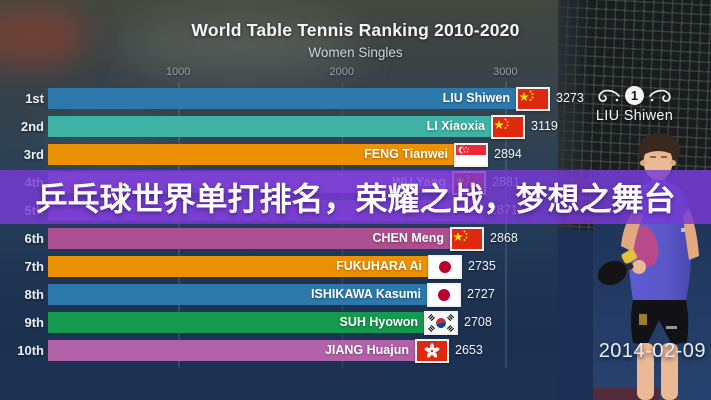  What do you see at coordinates (609, 95) in the screenshot?
I see `flourish-left-icon` at bounding box center [609, 95].